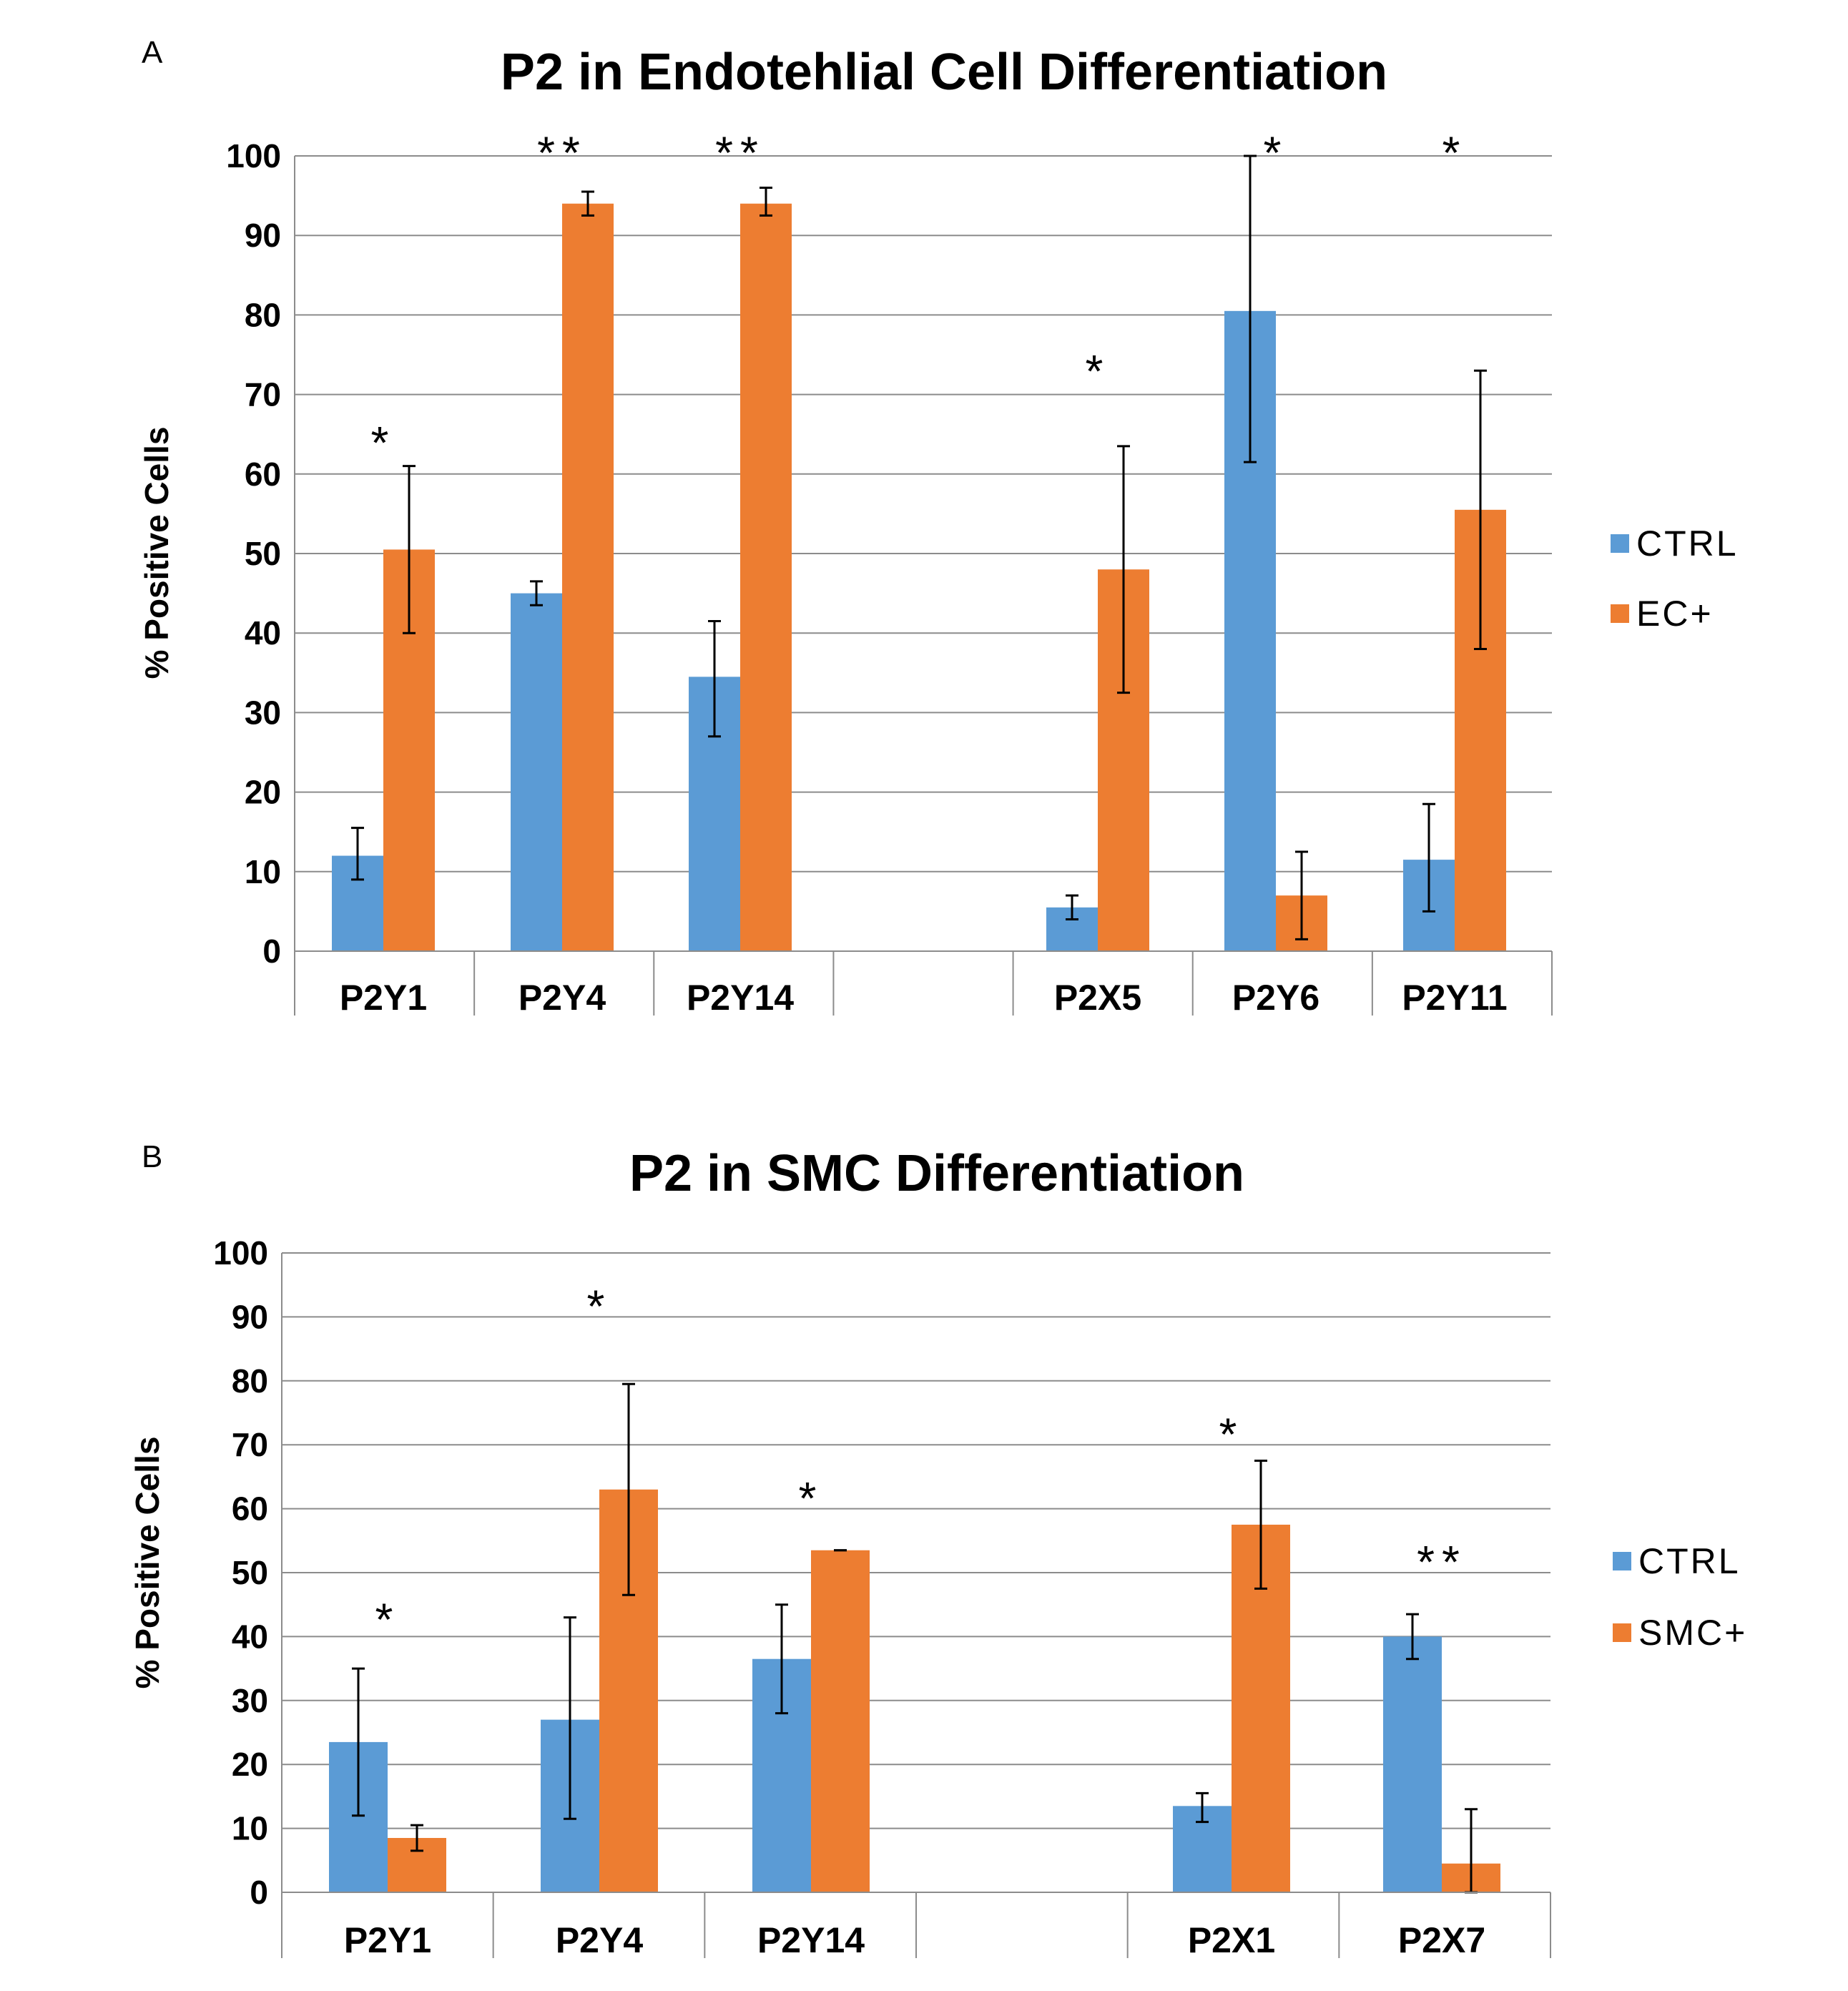 The width and height of the screenshot is (1848, 1991). What do you see at coordinates (1455, 998) in the screenshot?
I see `x-tick-label: P2Y11` at bounding box center [1455, 998].